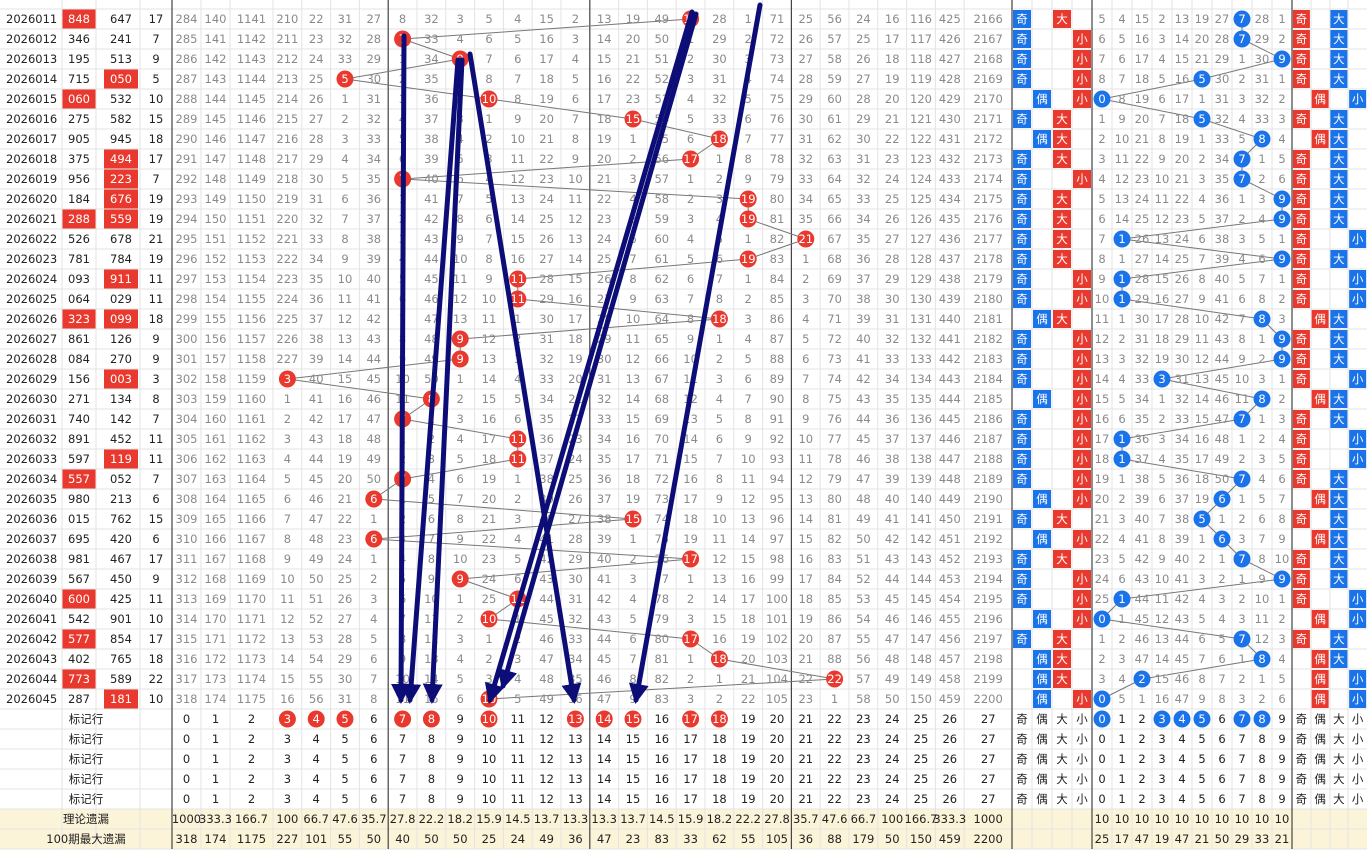  Describe the element at coordinates (892, 819) in the screenshot. I see `stat-value: 100` at that location.